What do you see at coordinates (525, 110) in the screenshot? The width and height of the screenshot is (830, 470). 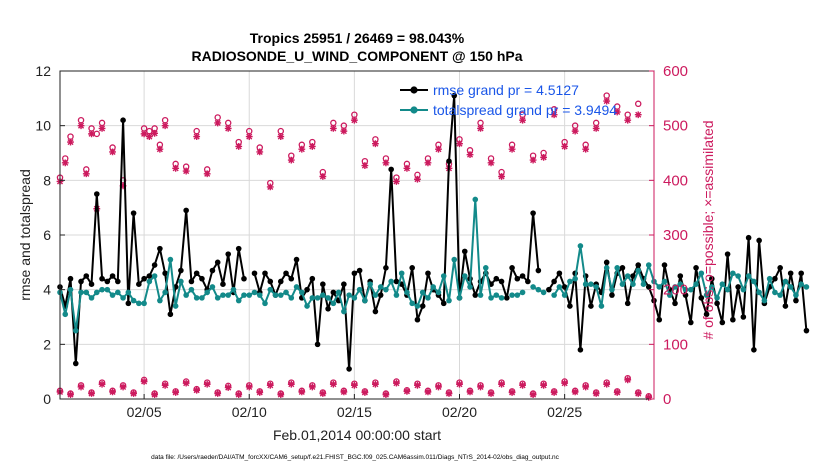 I see `legend-totalspread-label: totalspread grand pr = 3.9494` at bounding box center [525, 110].